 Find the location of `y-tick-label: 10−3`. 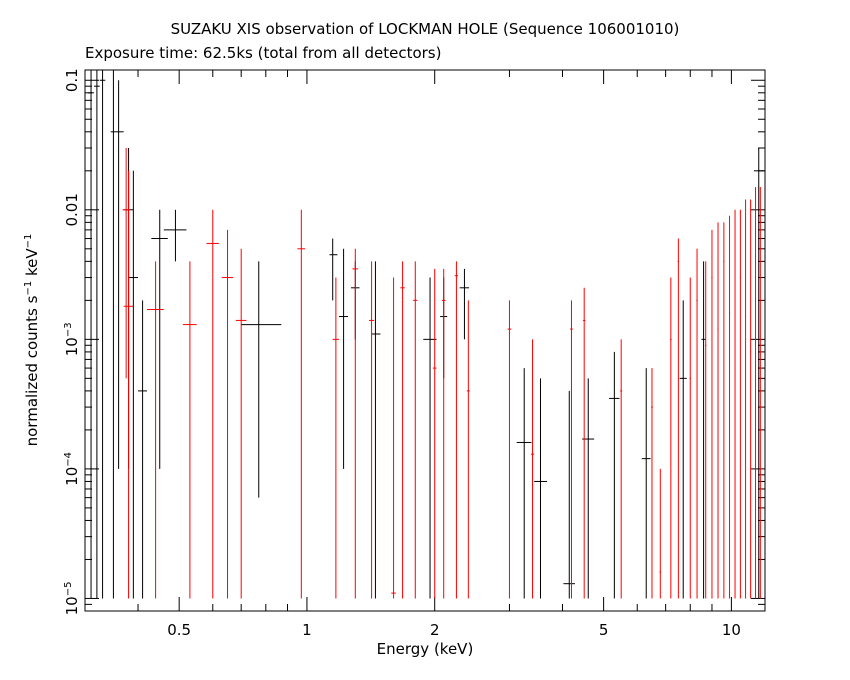

y-tick-label: 10−3 is located at coordinates (72, 339).